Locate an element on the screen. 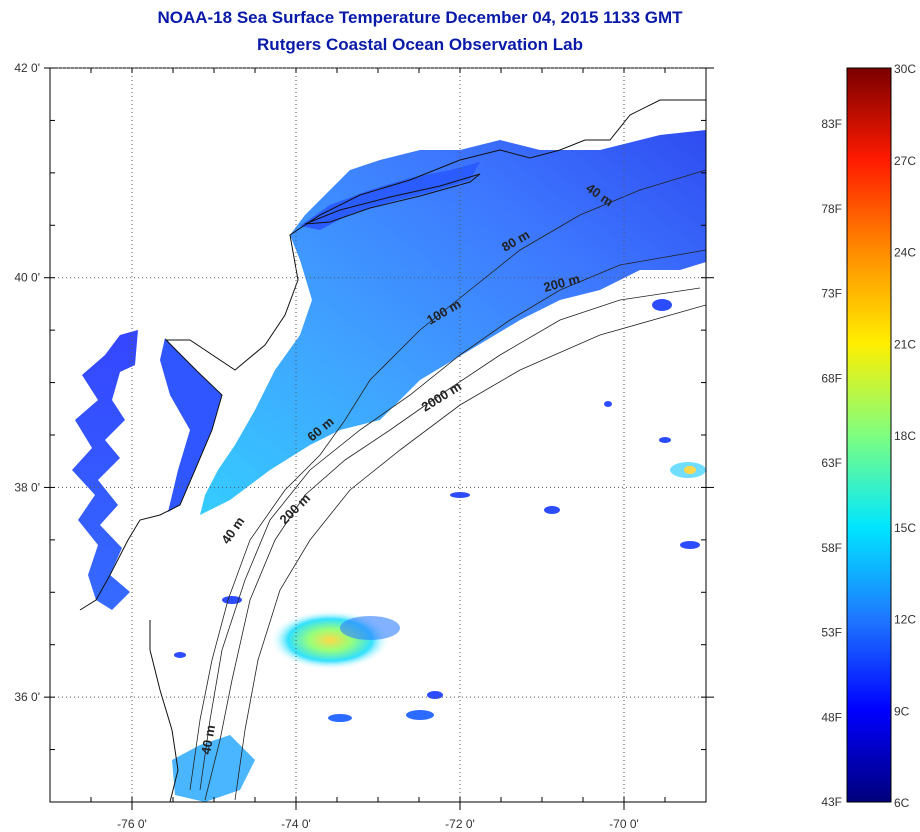  colorbar-gradient is located at coordinates (869, 435).